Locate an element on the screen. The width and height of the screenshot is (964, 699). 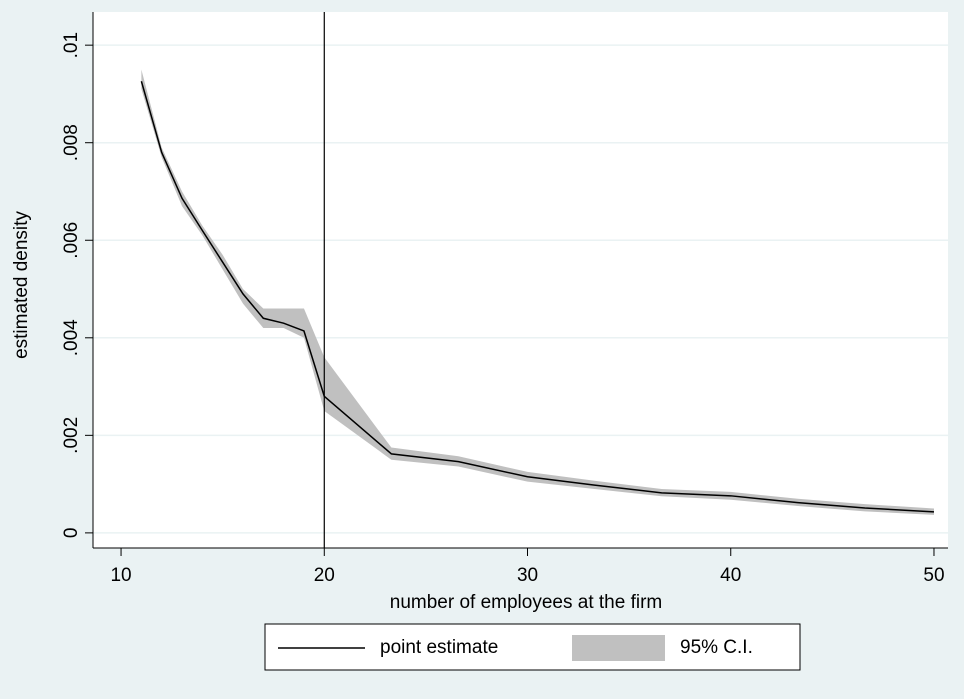
y-tick-label: 0 is located at coordinates (71, 533).